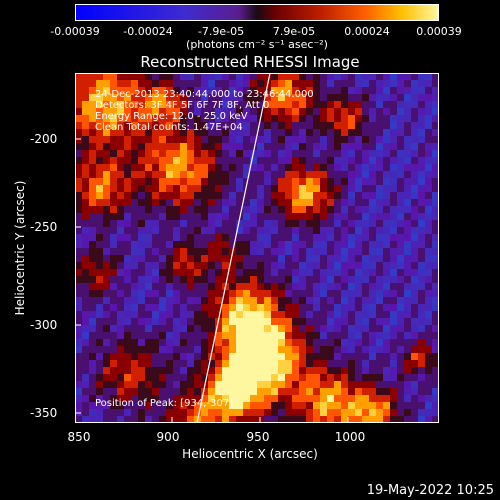 This screenshot has width=500, height=500. What do you see at coordinates (20, 248) in the screenshot?
I see `y-axis-label: Heliocentric Y (arcsec)` at bounding box center [20, 248].